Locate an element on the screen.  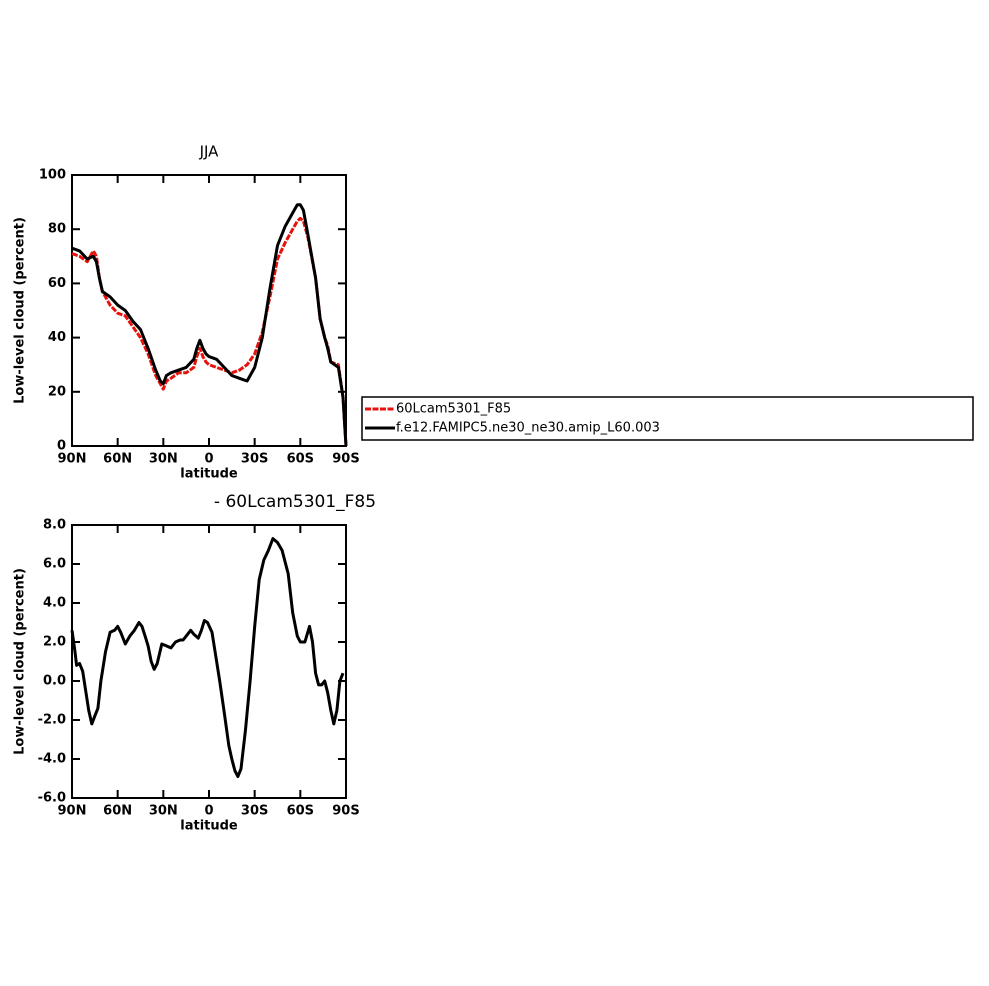
legend-box is located at coordinates (667, 418).